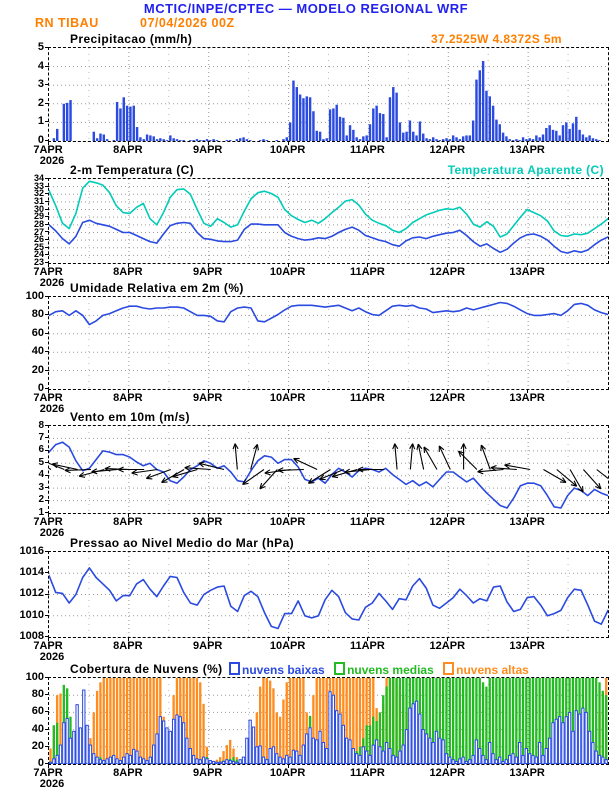 The width and height of the screenshot is (612, 792). What do you see at coordinates (40, 46) in the screenshot?
I see `ytick-label: 5` at bounding box center [40, 46].